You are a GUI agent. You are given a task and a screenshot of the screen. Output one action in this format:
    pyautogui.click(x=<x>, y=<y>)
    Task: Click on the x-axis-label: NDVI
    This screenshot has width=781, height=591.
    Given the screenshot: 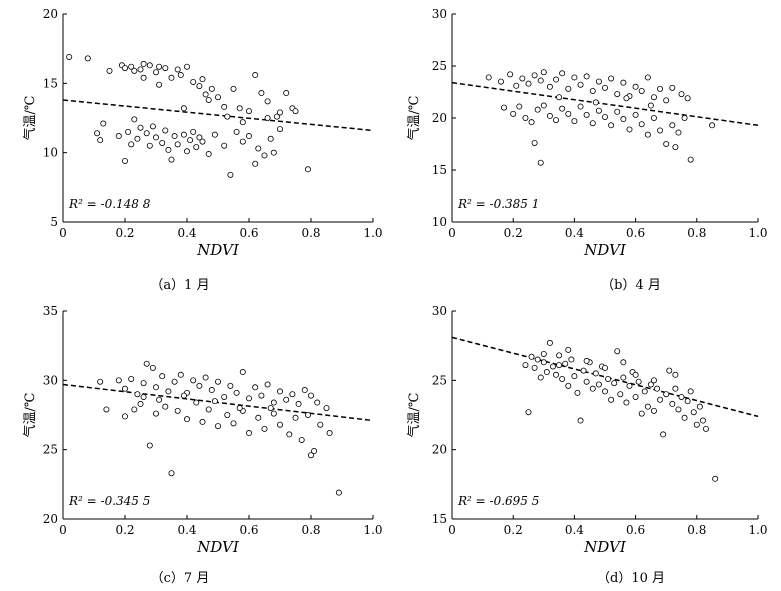 What is the action you would take?
    pyautogui.click(x=218, y=250)
    